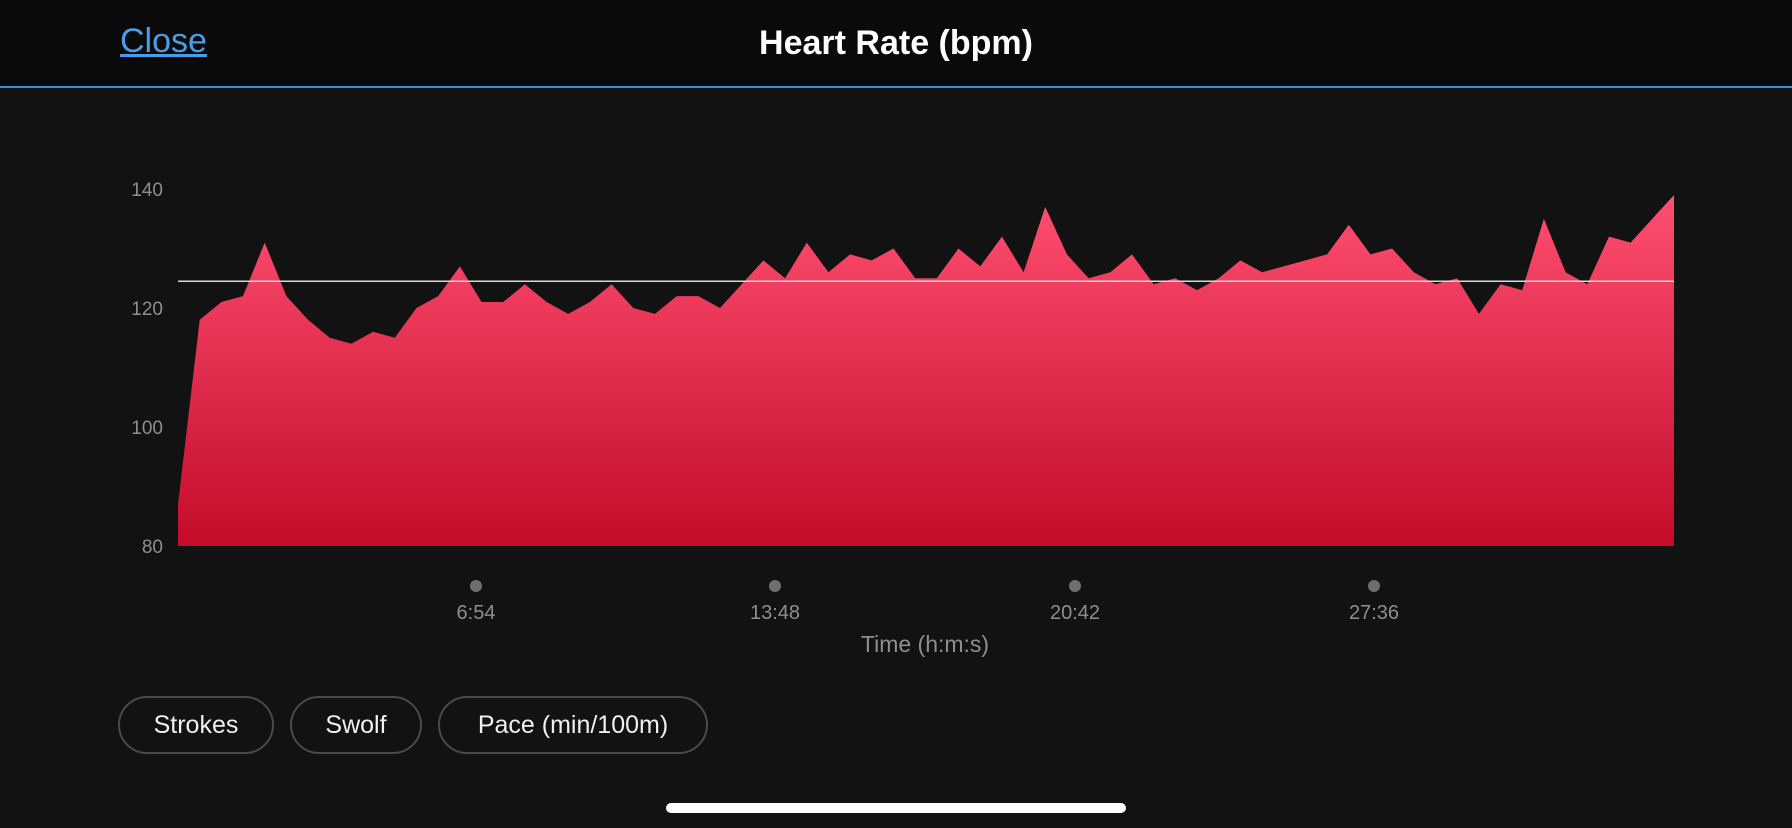 Image resolution: width=1792 pixels, height=828 pixels. Describe the element at coordinates (896, 808) in the screenshot. I see `home-indicator` at that location.